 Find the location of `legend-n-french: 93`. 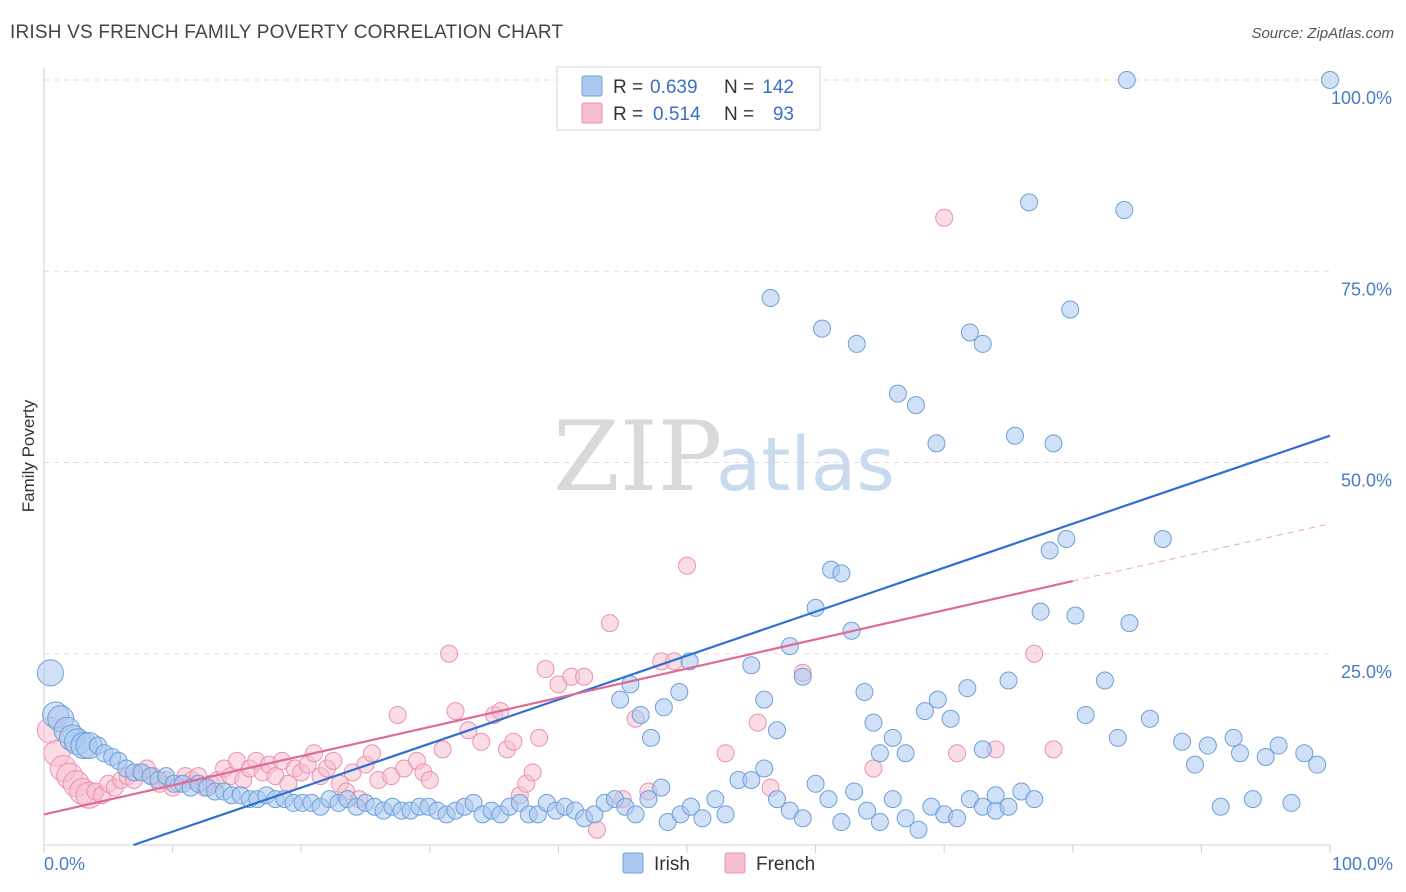

legend-n-french: 93 is located at coordinates (783, 114).